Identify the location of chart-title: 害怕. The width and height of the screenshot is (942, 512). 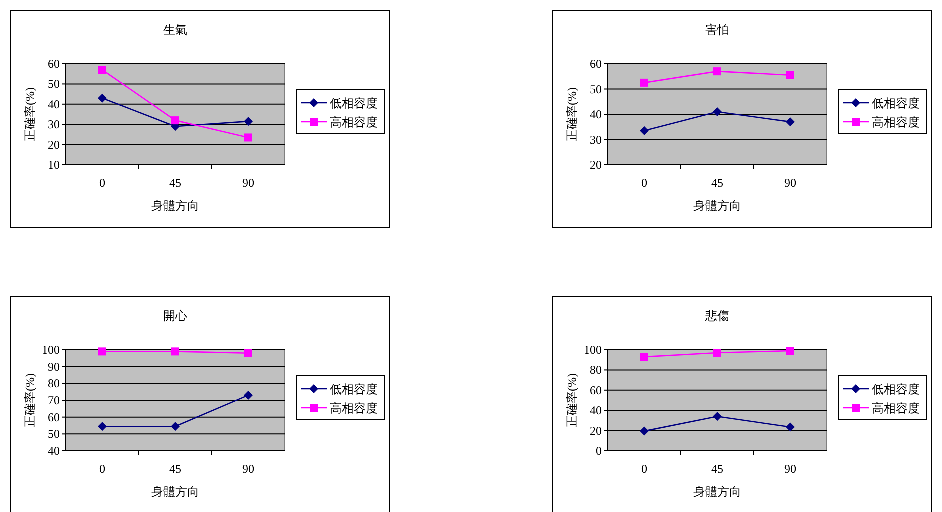
(718, 30).